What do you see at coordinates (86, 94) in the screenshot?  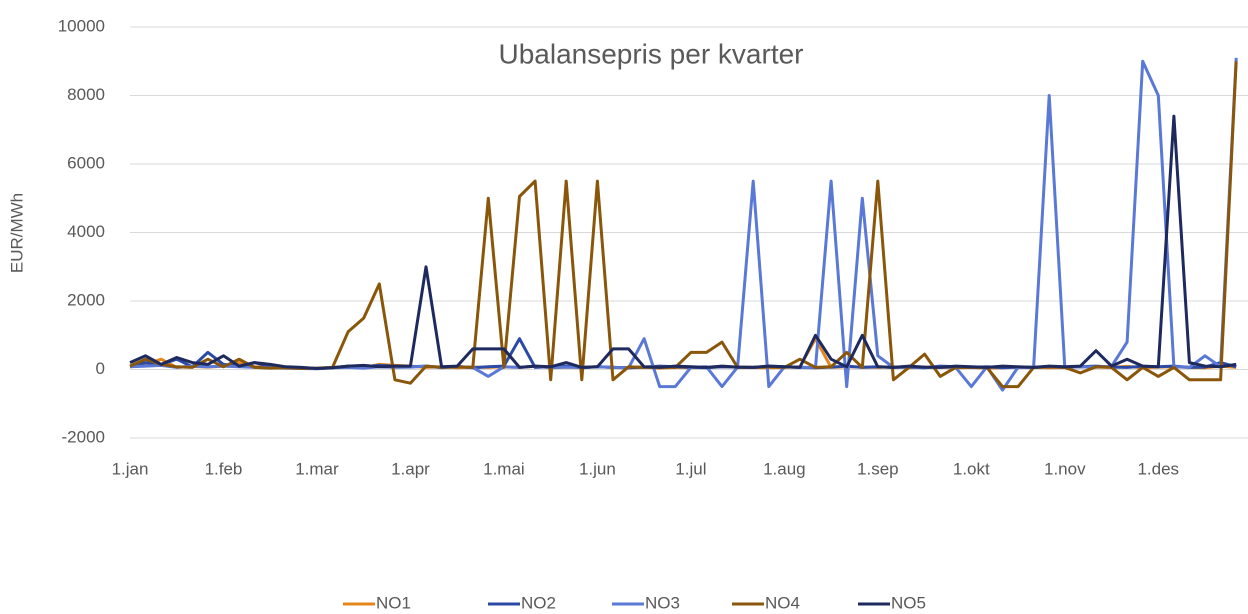 I see `y-tick-label: 8000` at bounding box center [86, 94].